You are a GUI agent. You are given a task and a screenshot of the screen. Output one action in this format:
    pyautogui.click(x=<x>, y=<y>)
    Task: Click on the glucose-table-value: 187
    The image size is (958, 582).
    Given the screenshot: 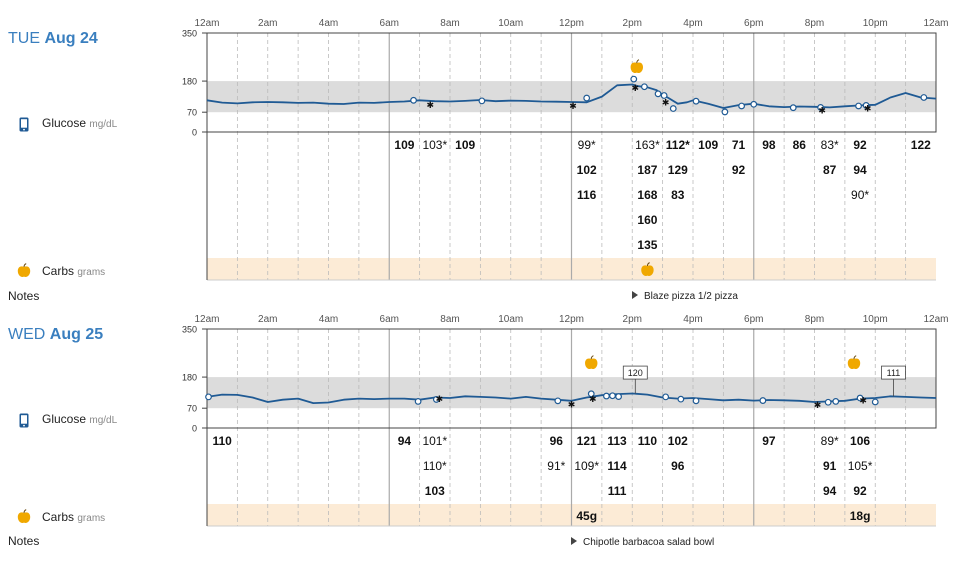 What is the action you would take?
    pyautogui.click(x=647, y=170)
    